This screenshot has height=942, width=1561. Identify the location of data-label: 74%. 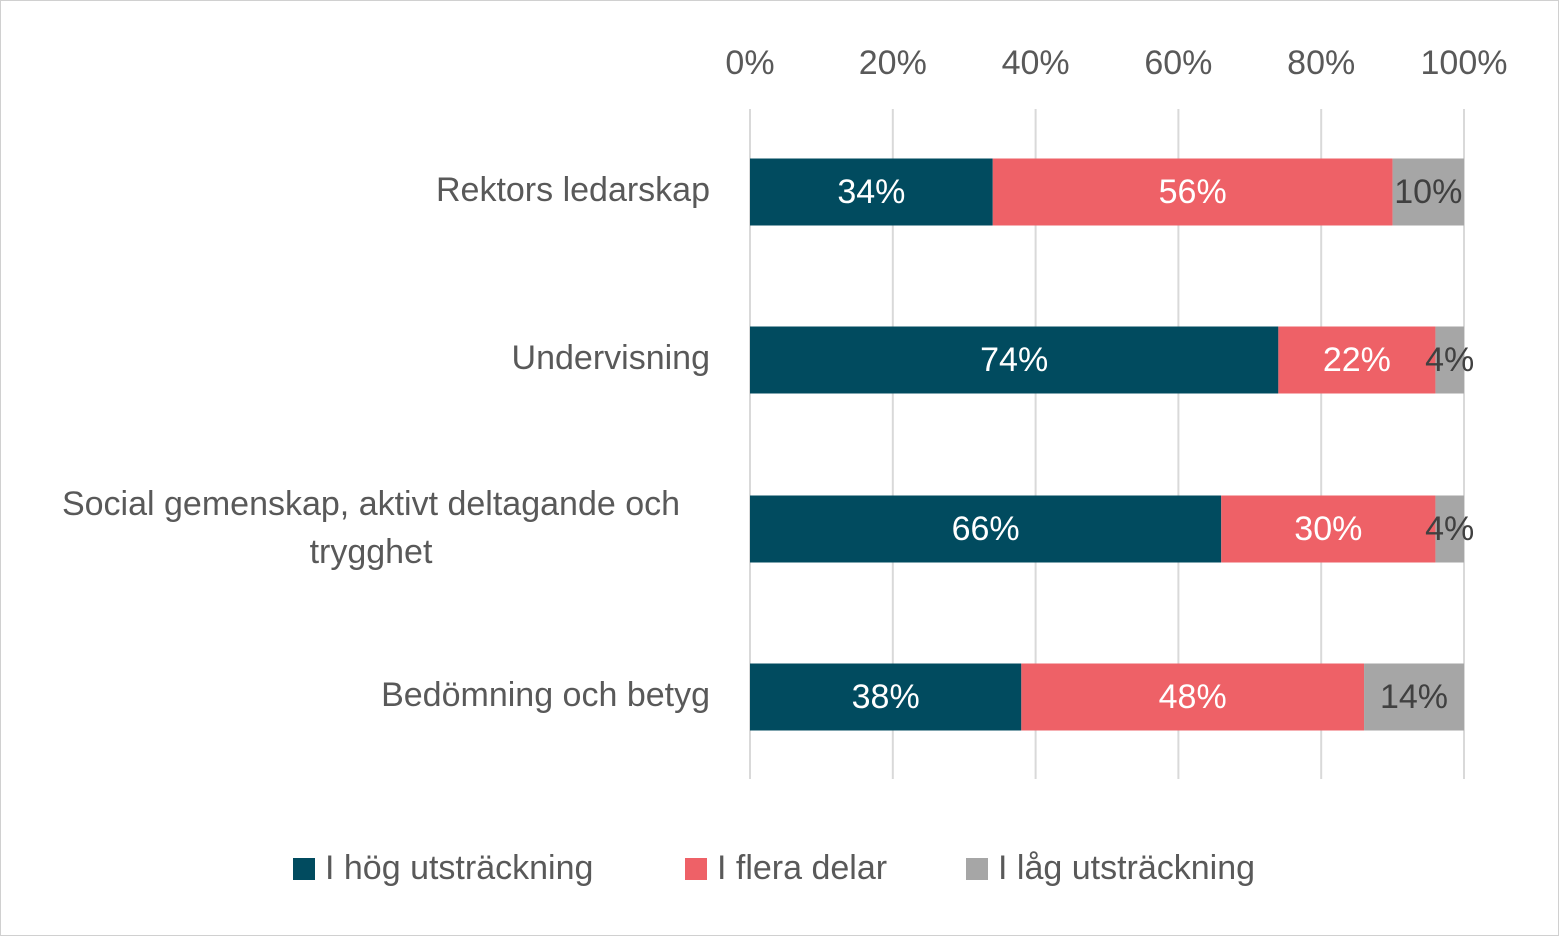
(1014, 360).